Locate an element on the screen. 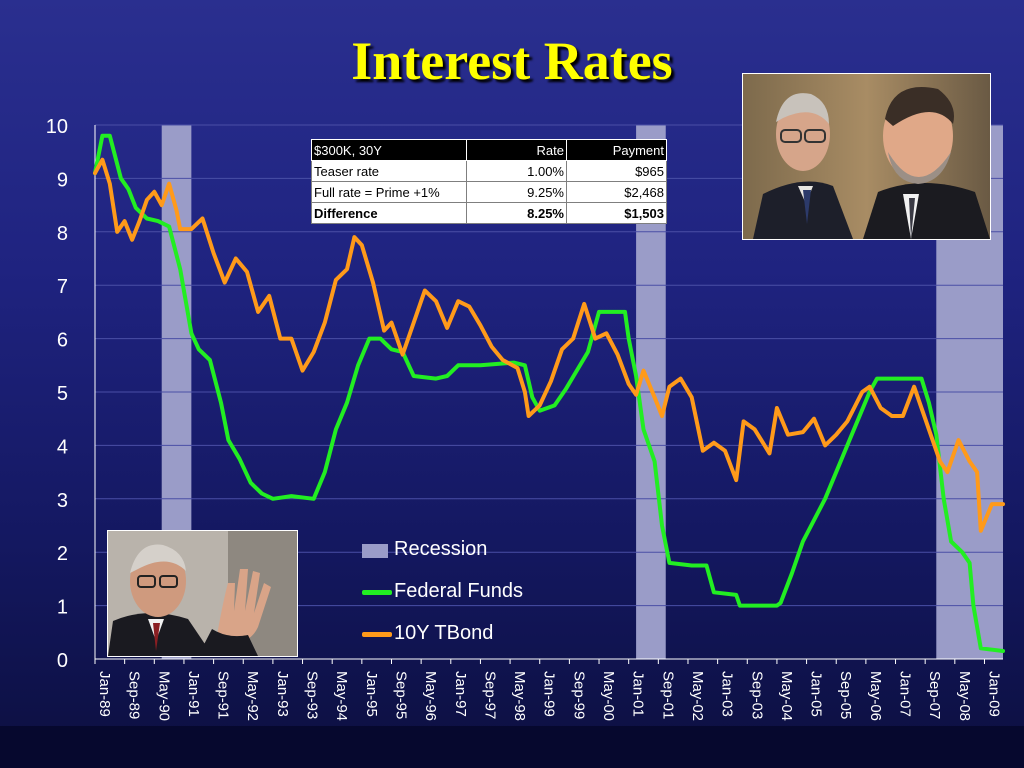 Image resolution: width=1024 pixels, height=768 pixels. table-cell: $2,468 is located at coordinates (616, 192).